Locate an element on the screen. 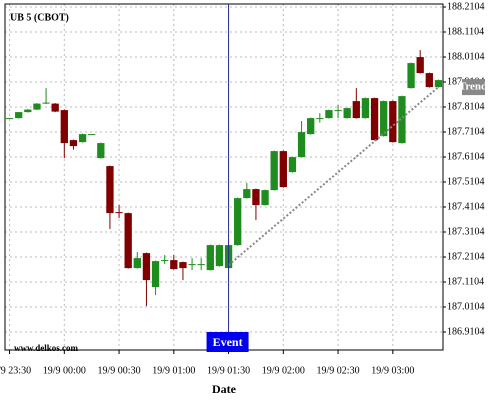  x-tick-label: 19/9 02:00 is located at coordinates (283, 370).